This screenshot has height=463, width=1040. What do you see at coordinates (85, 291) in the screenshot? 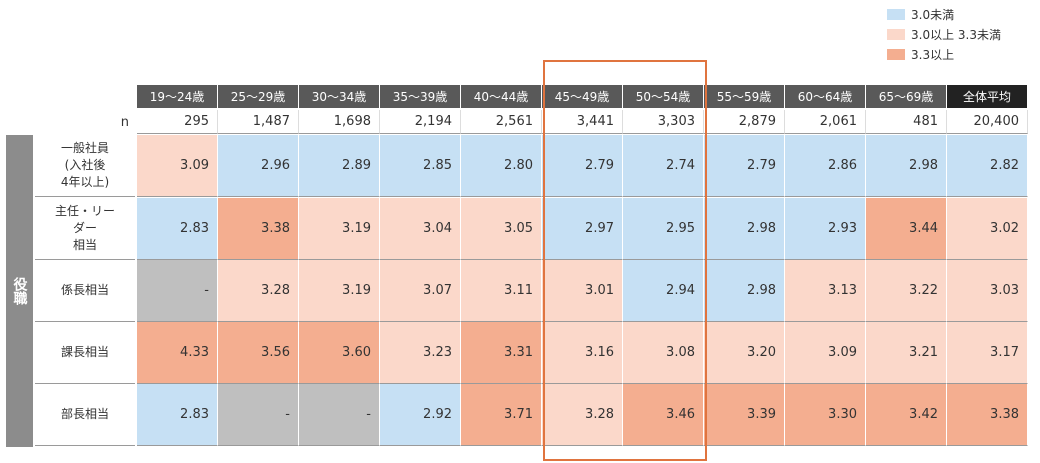
I see `row-label: 係長相当` at bounding box center [85, 291].